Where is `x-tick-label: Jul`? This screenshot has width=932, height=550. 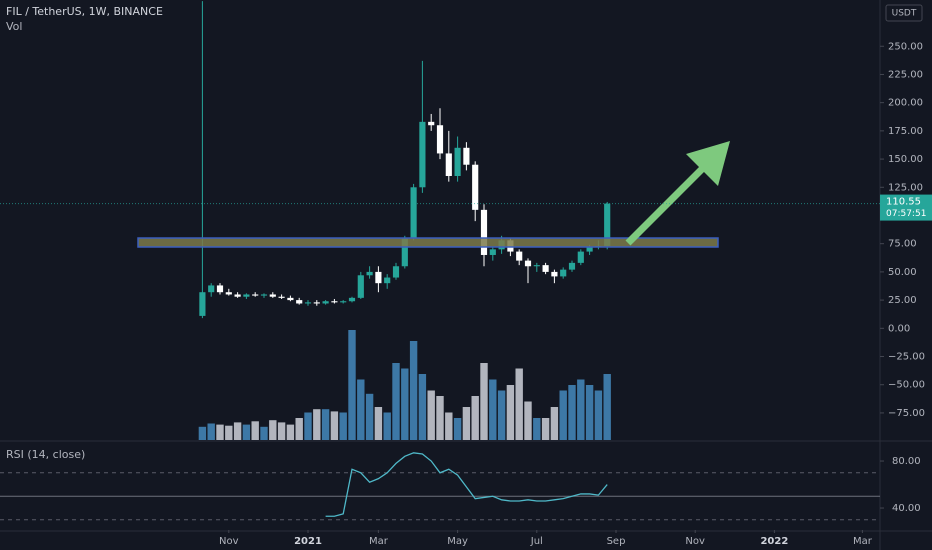
x-tick-label: Jul is located at coordinates (536, 541).